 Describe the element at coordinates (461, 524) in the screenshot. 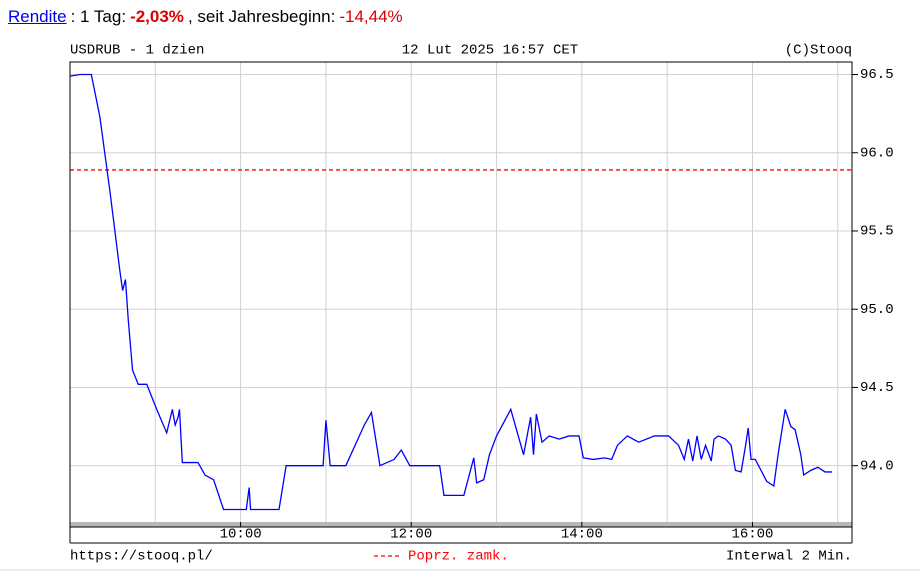

I see `x-axis-strip` at that location.